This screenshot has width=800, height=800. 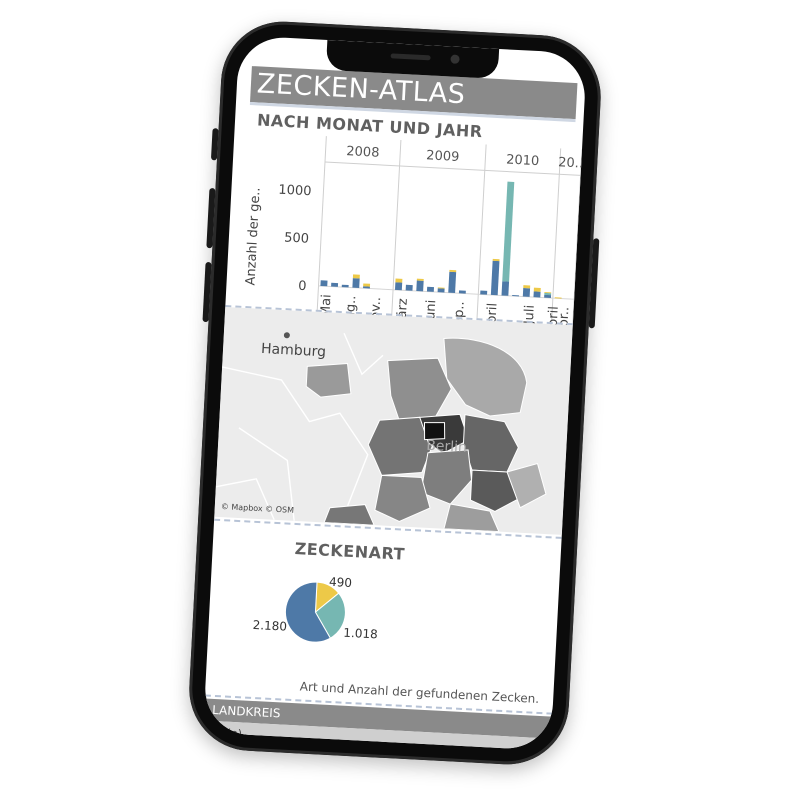 I want to click on choropleth-map, so click(x=393, y=421).